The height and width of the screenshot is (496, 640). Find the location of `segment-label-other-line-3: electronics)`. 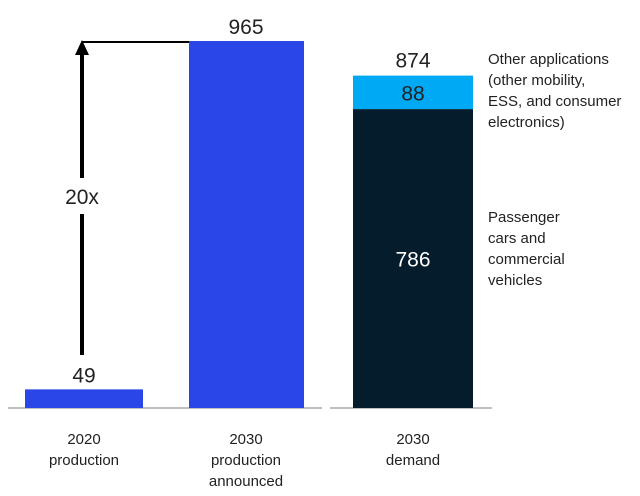

segment-label-other-line-3: electronics) is located at coordinates (526, 122).